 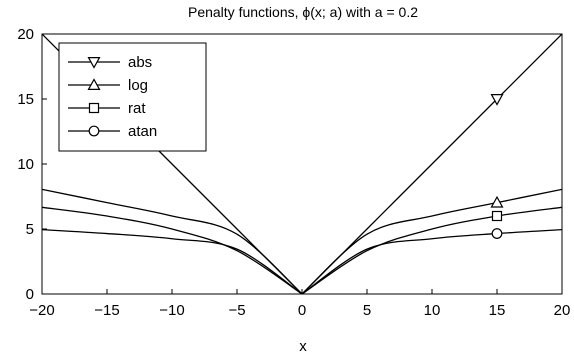 I want to click on x-tick-label: 10, so click(x=432, y=310).